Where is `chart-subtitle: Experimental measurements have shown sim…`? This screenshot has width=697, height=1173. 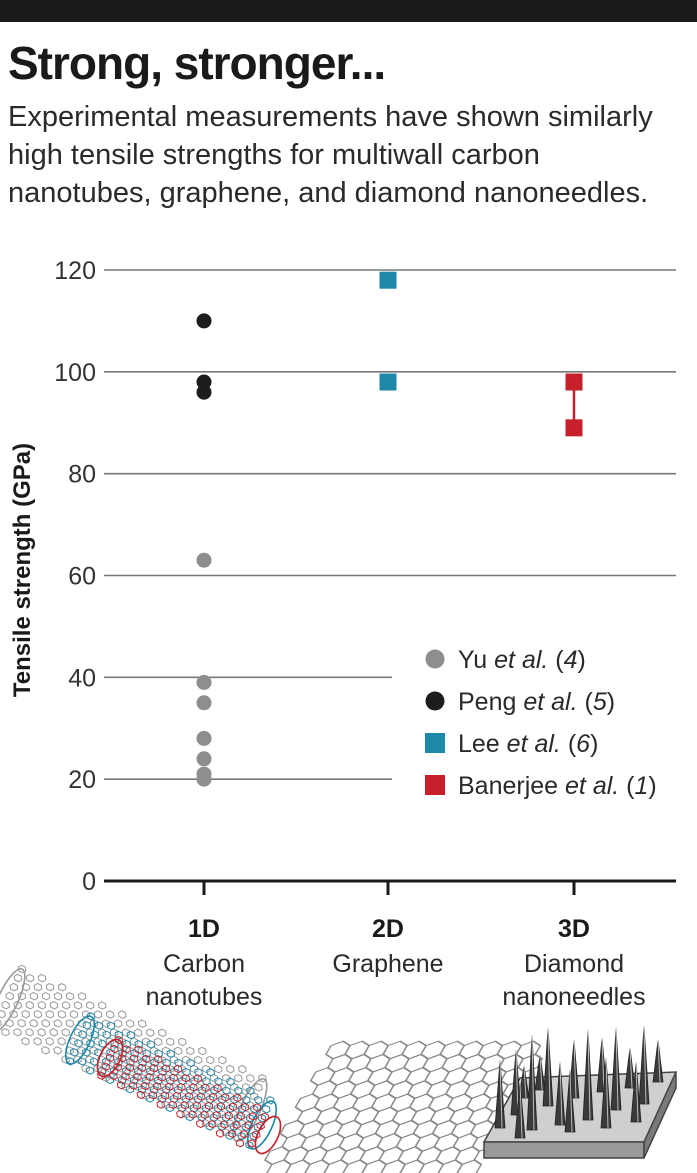 chart-subtitle: Experimental measurements have shown sim… is located at coordinates (330, 155).